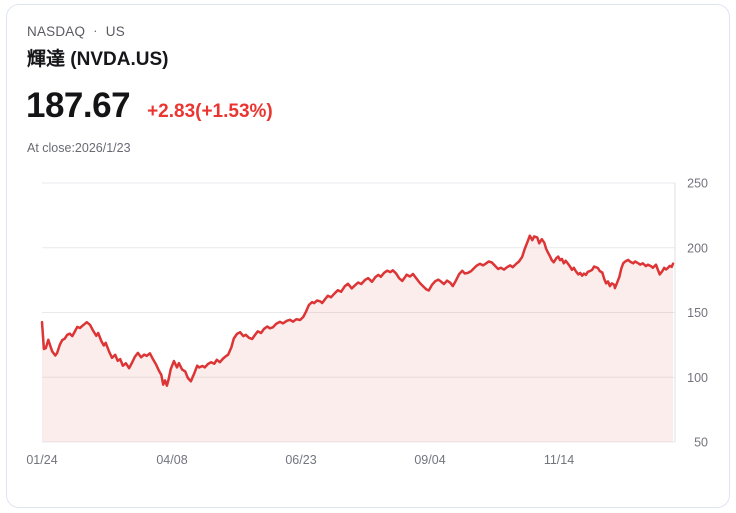 This screenshot has width=736, height=513. What do you see at coordinates (701, 443) in the screenshot?
I see `svg-text: 50` at bounding box center [701, 443].